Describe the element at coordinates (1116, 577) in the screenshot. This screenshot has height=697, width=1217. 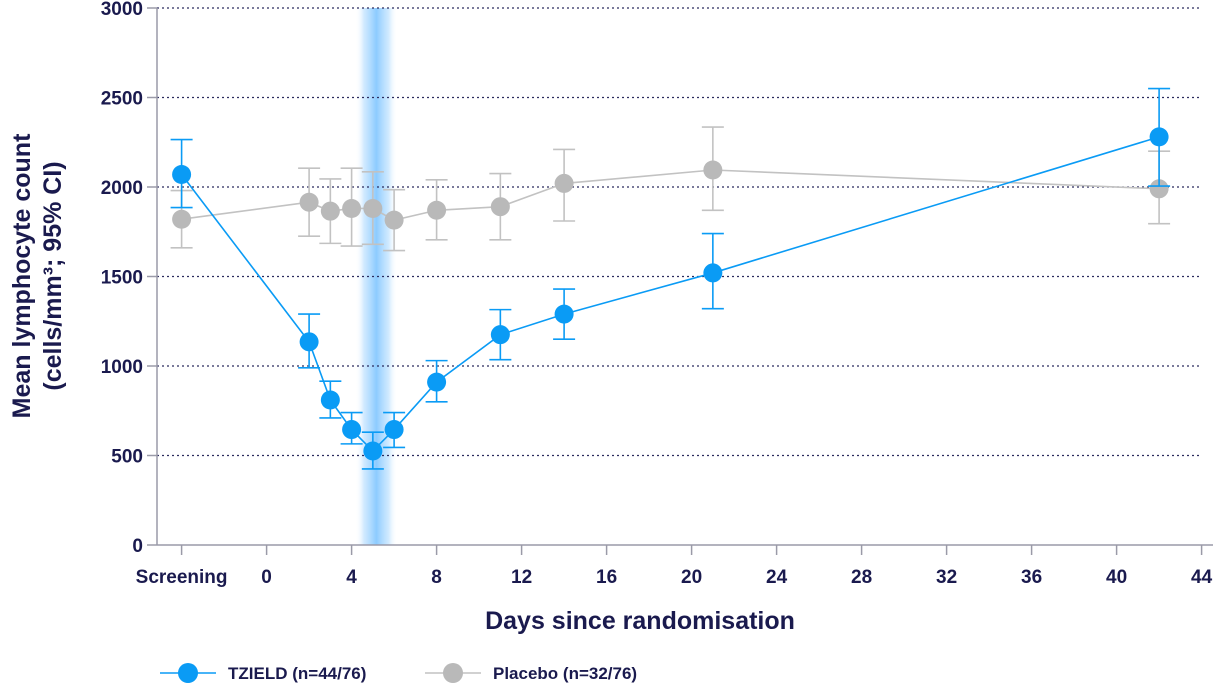
I see `x-tick-label-40: 40` at that location.